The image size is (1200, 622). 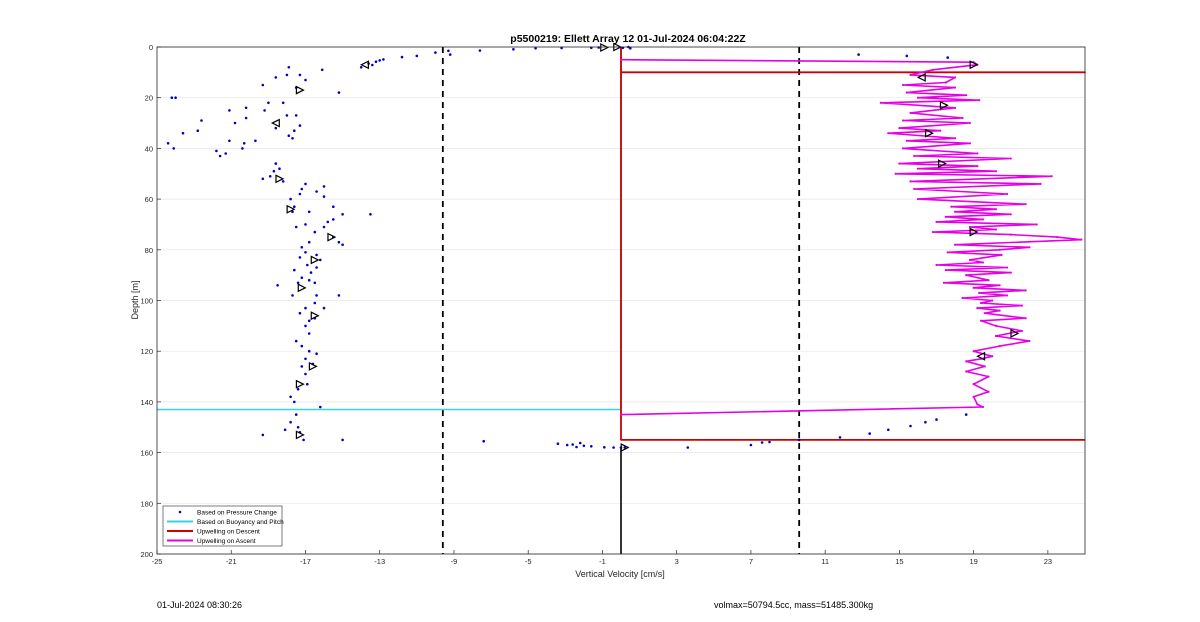 I want to click on y-tick-label: 200, so click(x=146, y=554).